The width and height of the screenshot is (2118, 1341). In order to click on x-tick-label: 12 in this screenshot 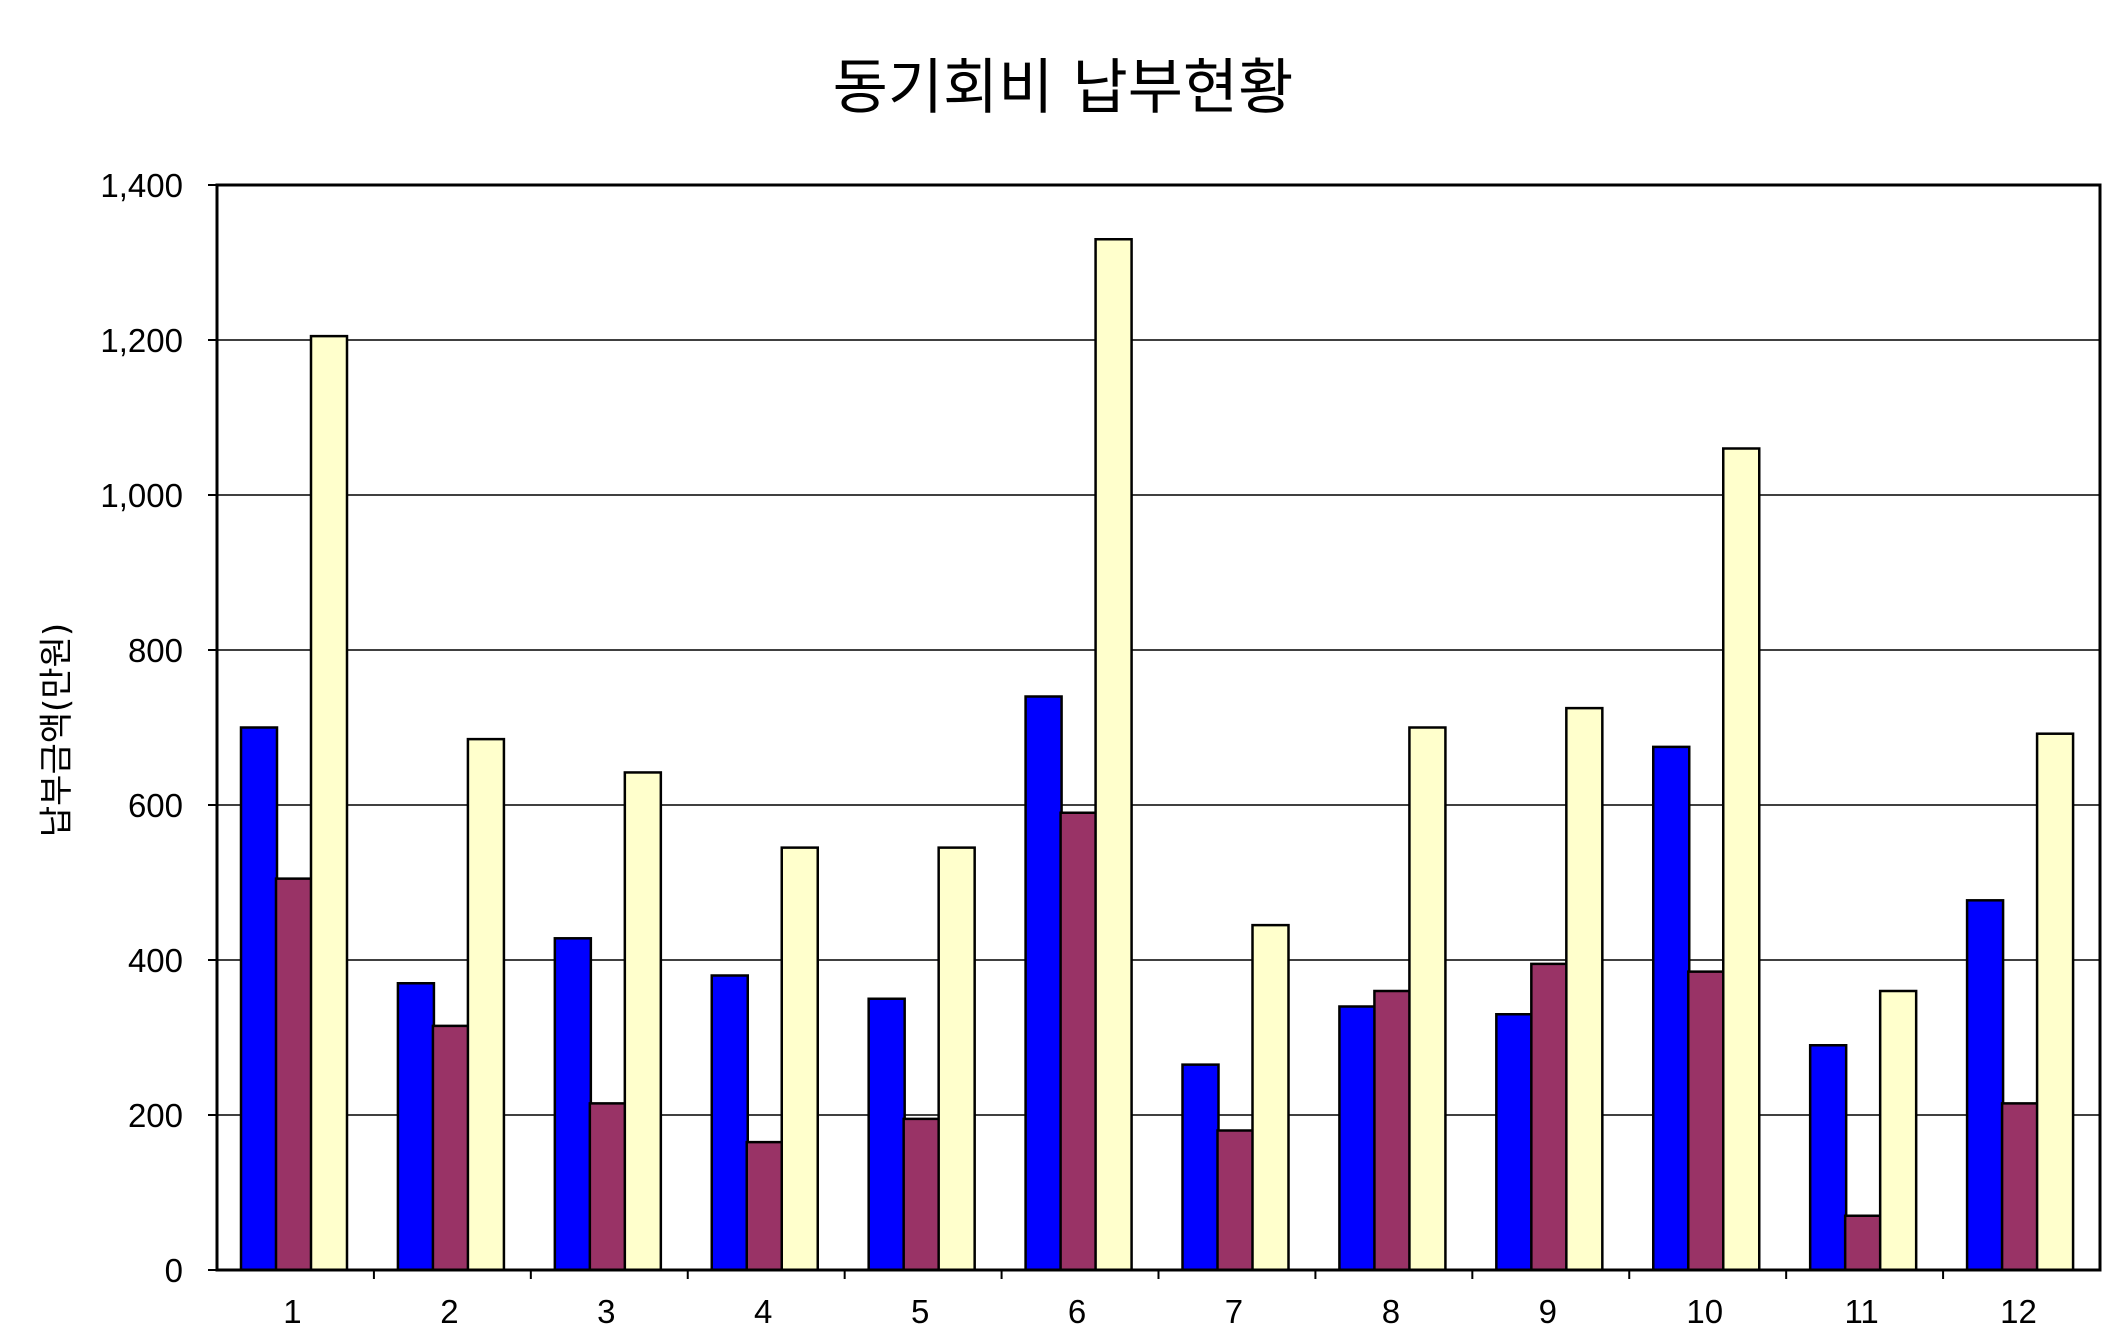, I will do `click(2018, 1311)`.